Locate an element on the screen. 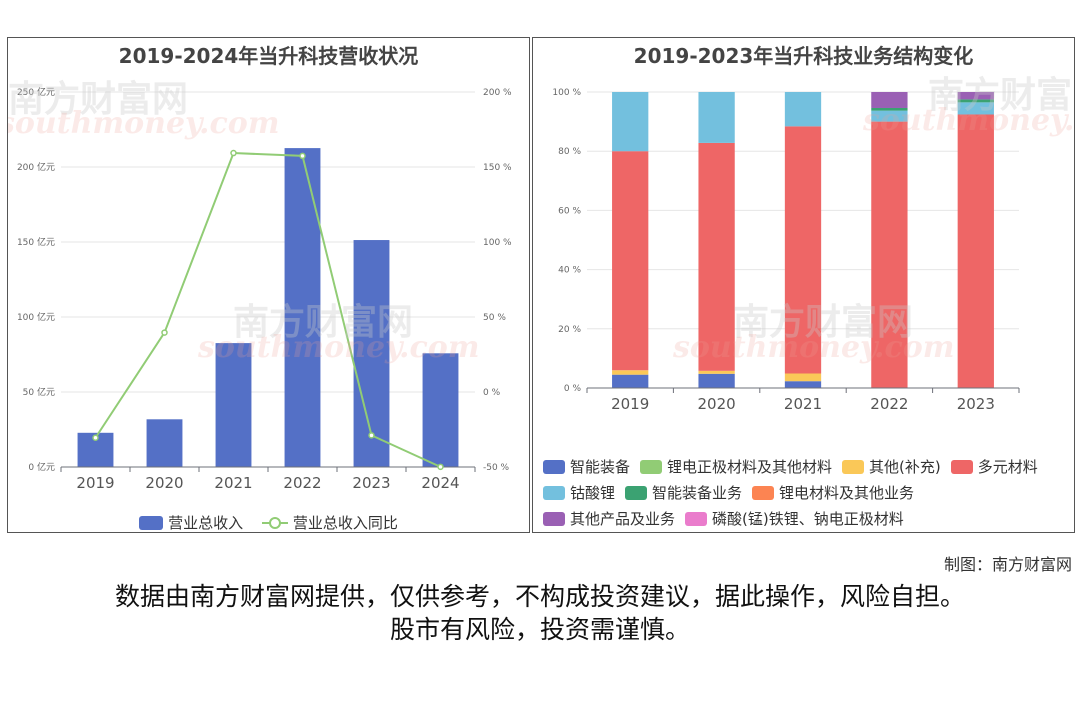 The image size is (1080, 720). legend-item-other-products: 其他产品及业务 is located at coordinates (609, 518).